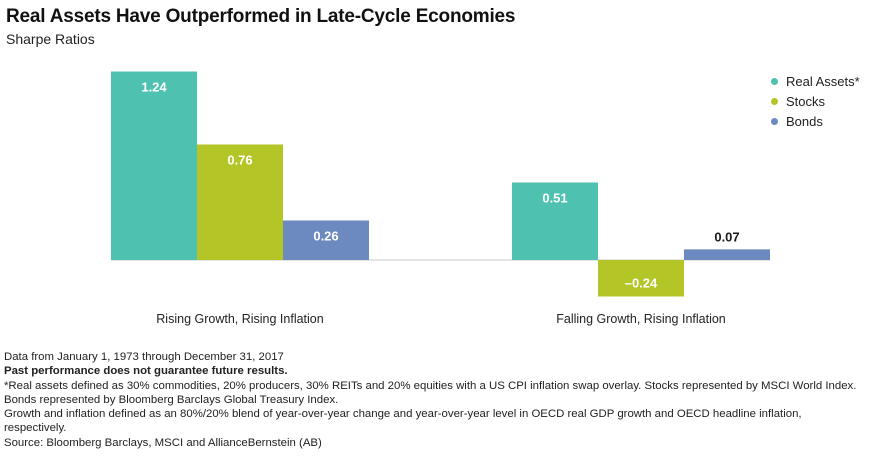 The width and height of the screenshot is (880, 461). What do you see at coordinates (641, 319) in the screenshot?
I see `category-label: Falling Growth, Rising Inflation` at bounding box center [641, 319].